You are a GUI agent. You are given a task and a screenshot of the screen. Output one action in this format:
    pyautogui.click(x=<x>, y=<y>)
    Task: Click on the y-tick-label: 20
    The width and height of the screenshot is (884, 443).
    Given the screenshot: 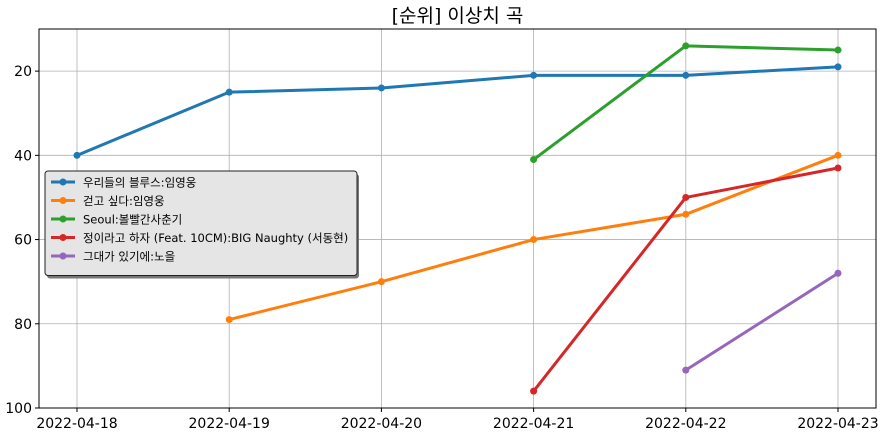 What is the action you would take?
    pyautogui.click(x=23, y=72)
    